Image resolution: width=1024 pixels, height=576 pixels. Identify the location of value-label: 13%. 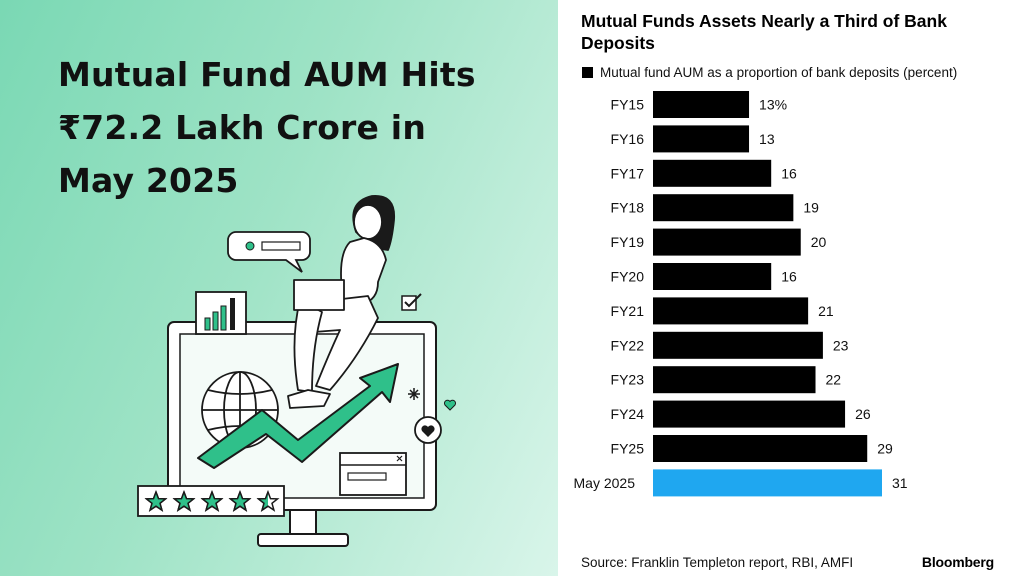
(773, 105).